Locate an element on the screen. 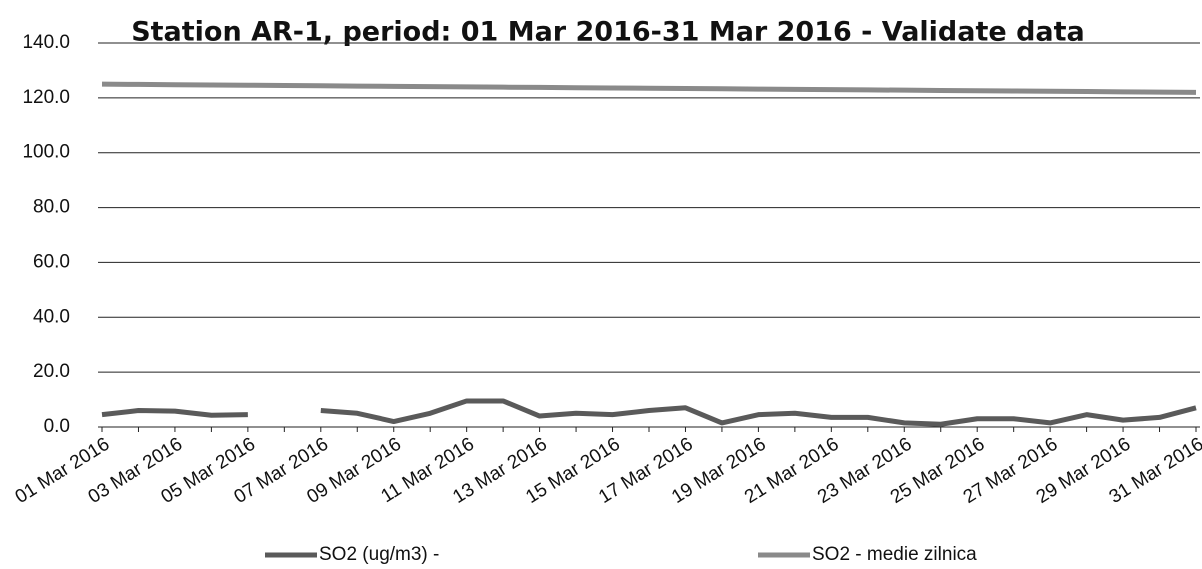 The width and height of the screenshot is (1202, 569). y-tick-label: 0.0 is located at coordinates (57, 426).